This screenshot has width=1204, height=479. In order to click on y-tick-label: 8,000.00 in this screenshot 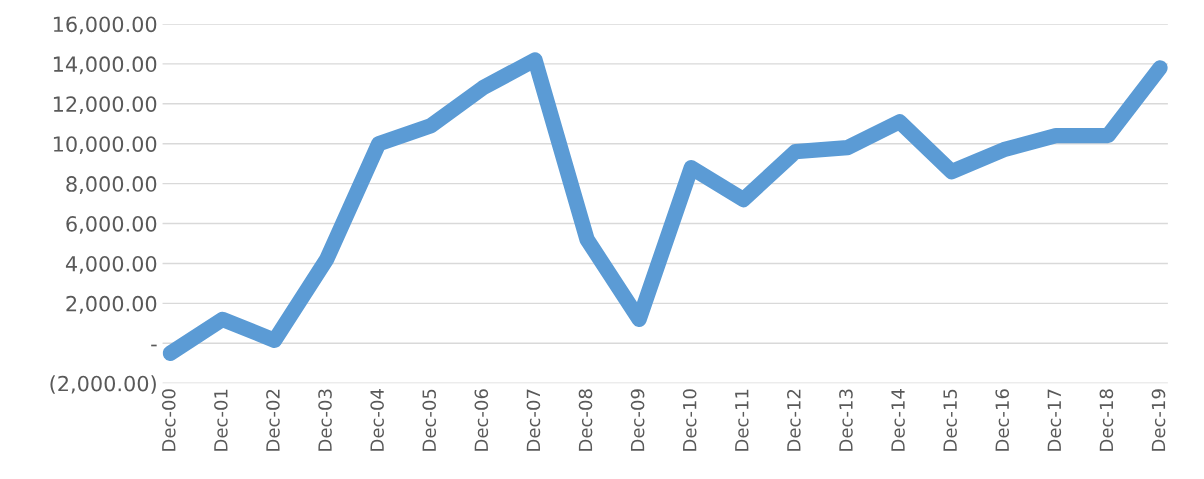, I will do `click(111, 185)`.